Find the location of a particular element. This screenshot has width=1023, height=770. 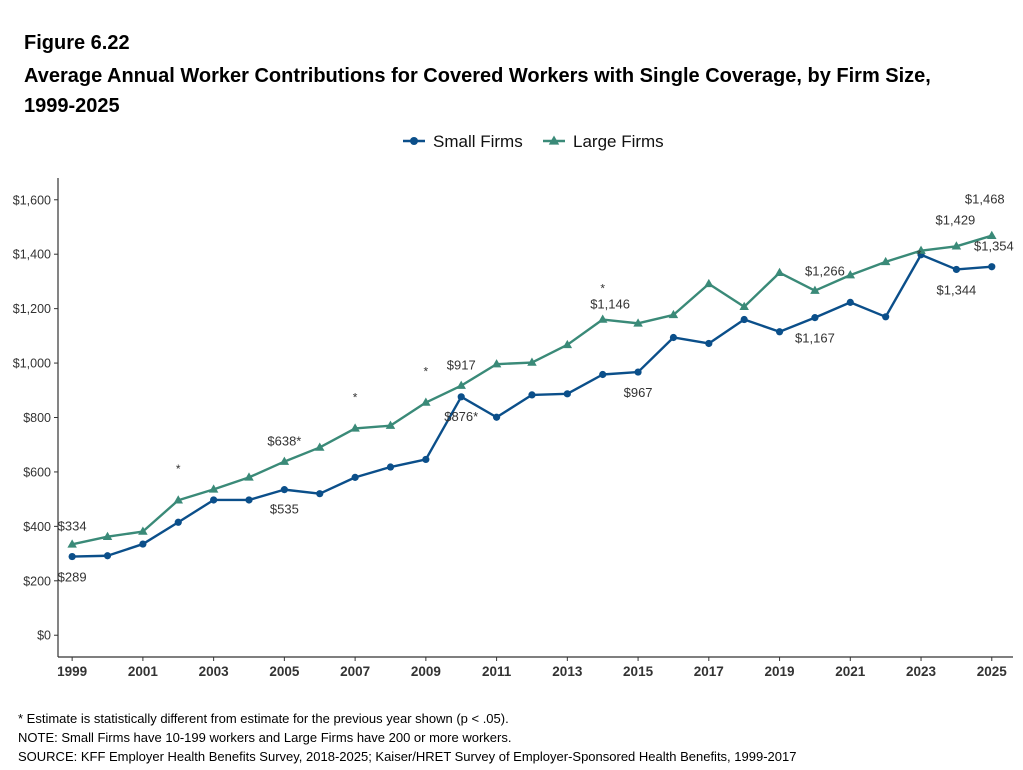

x-tick-label: 2023 is located at coordinates (921, 671).